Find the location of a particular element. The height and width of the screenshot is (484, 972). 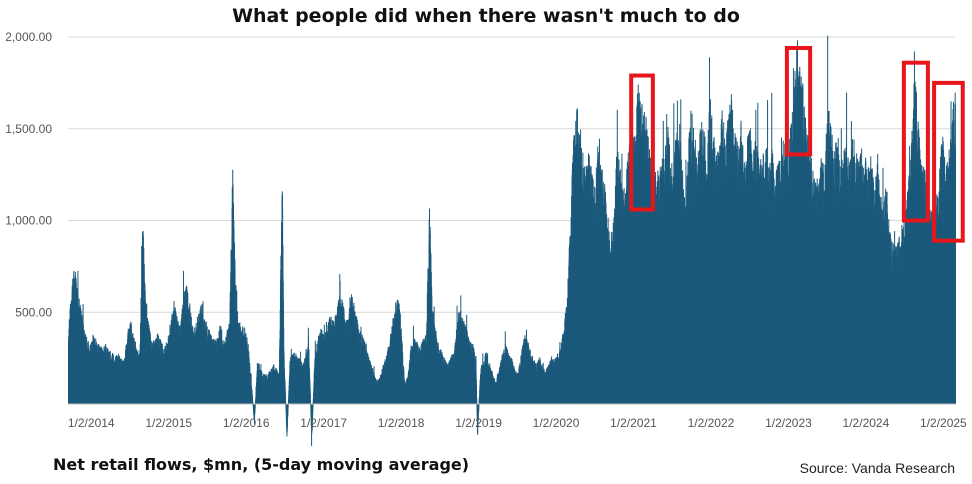

y-tick-label: 2,000.00 is located at coordinates (28, 37).